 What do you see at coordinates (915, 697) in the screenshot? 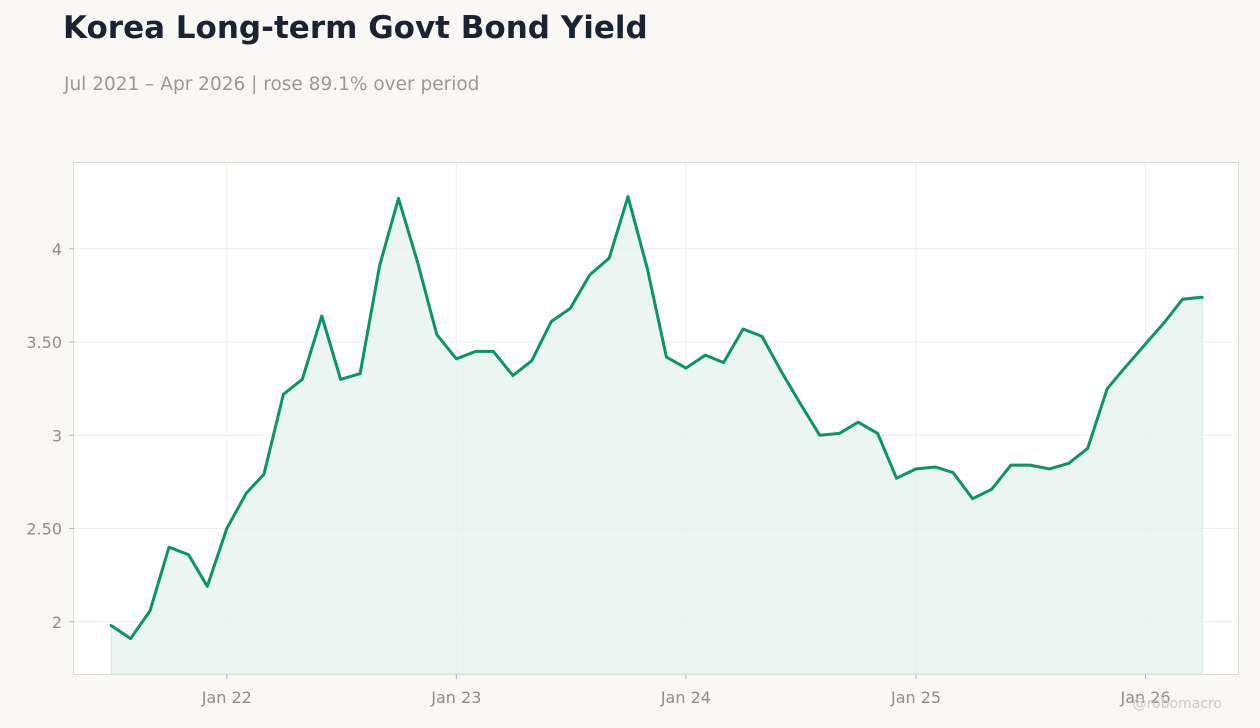
I see `x-tick-label: Jan 25` at bounding box center [915, 697].